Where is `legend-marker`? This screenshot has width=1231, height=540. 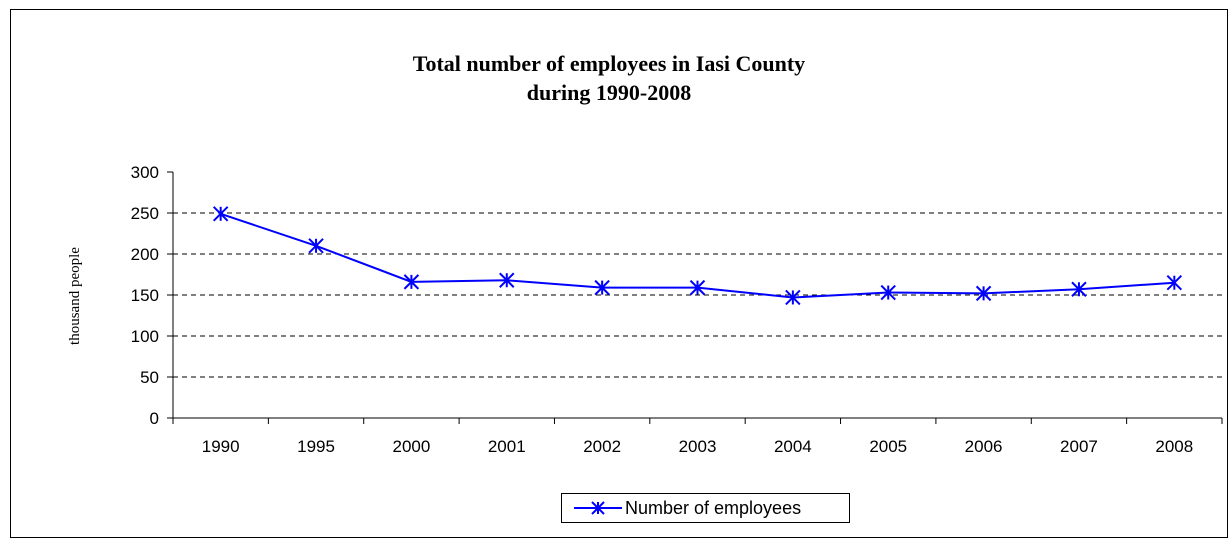
legend-marker is located at coordinates (598, 508).